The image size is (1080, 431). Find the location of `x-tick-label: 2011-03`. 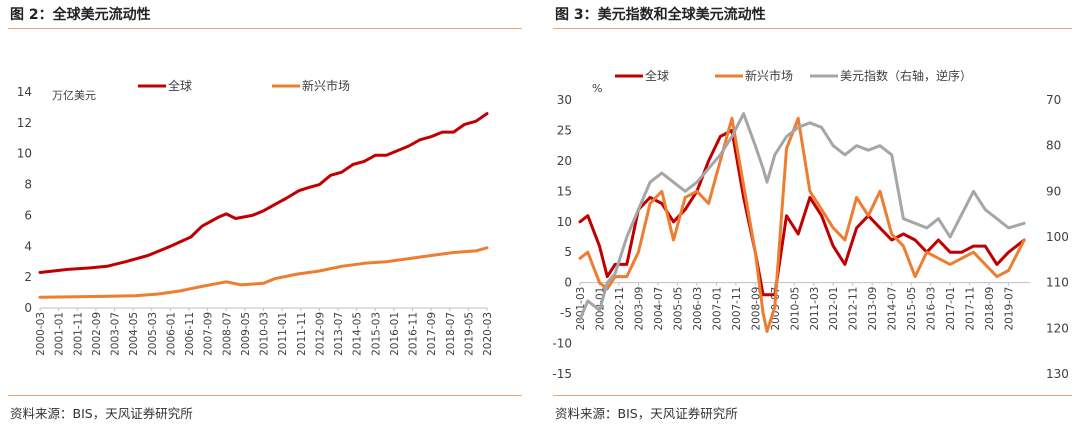

x-tick-label: 2011-03 is located at coordinates (815, 309).